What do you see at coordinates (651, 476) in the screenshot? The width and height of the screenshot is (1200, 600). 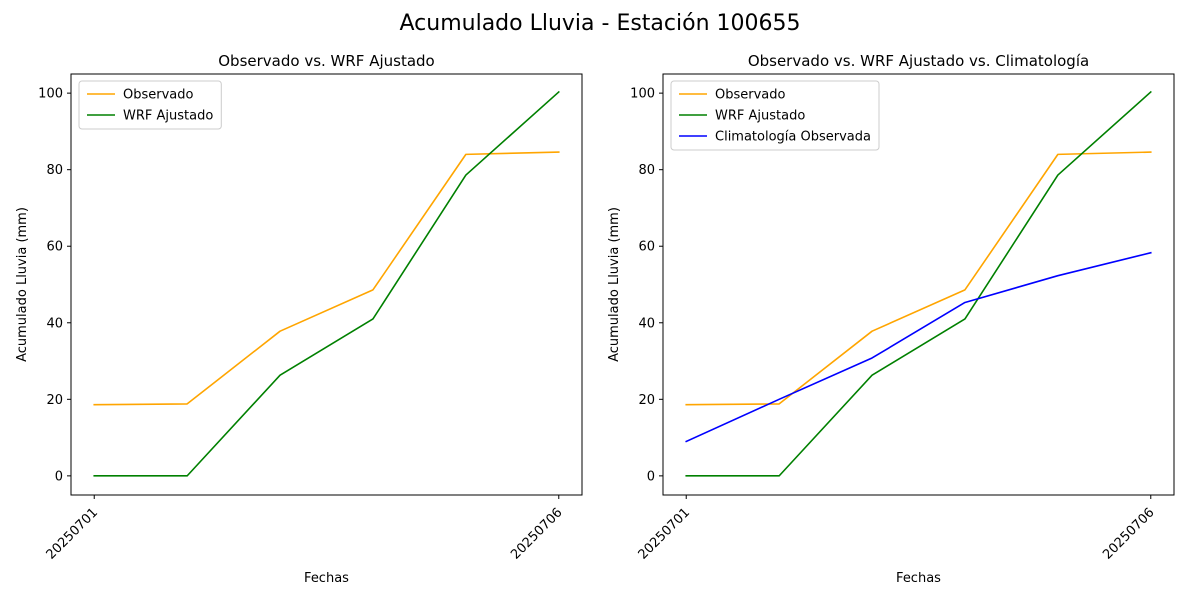 I see `right-chart-y-tick-label: 0` at bounding box center [651, 476].